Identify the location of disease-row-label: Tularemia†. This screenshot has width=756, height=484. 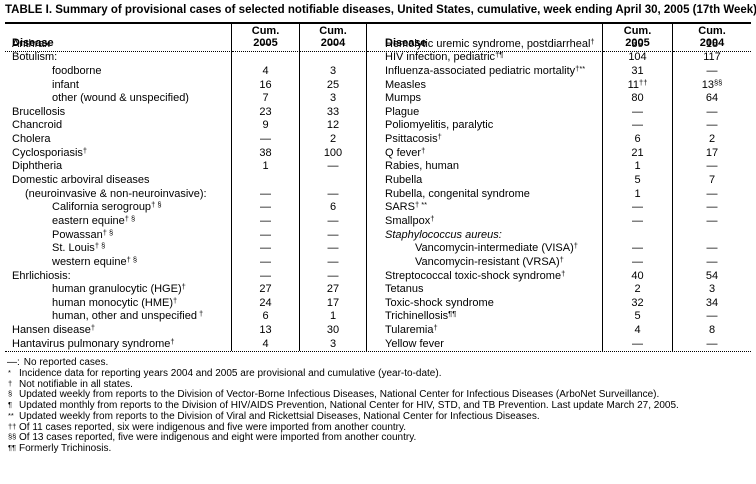
(485, 331).